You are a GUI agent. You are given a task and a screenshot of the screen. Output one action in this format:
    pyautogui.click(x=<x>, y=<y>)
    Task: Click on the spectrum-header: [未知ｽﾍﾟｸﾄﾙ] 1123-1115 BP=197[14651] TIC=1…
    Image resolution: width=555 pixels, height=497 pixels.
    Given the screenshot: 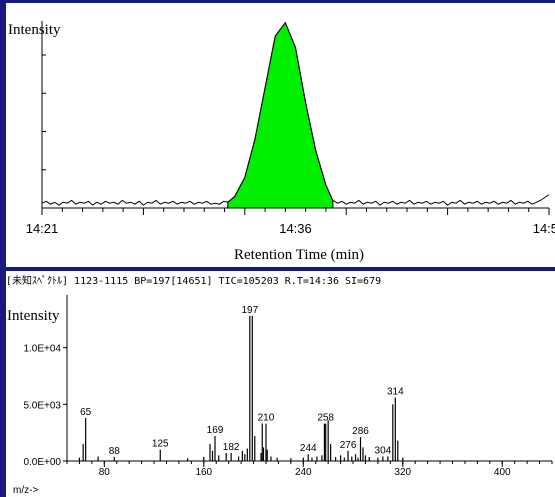 What is the action you would take?
    pyautogui.click(x=193, y=280)
    